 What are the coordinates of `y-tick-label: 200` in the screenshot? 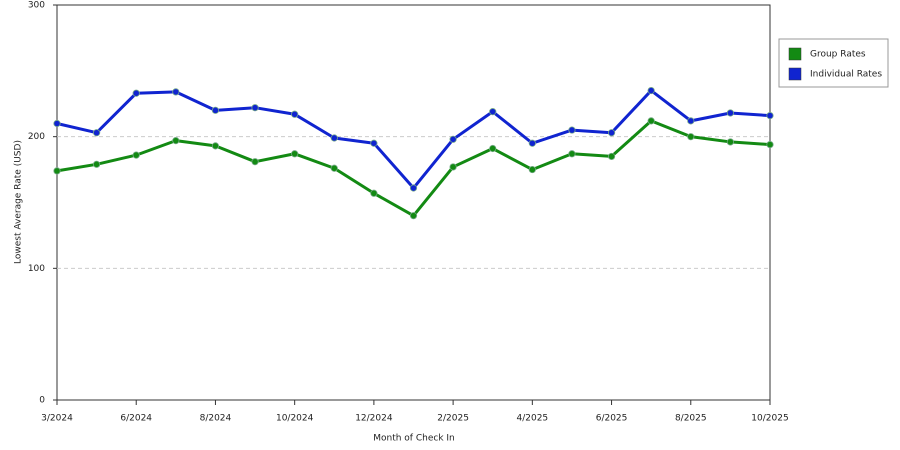 It's located at (36, 137).